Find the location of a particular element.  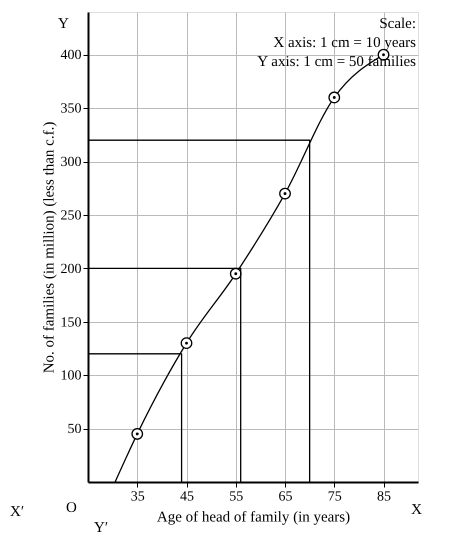

annotation: Scale: X axis: 1 cm = 10 years Y axis: 1 cm = 50 families is located at coordinates (336, 43).